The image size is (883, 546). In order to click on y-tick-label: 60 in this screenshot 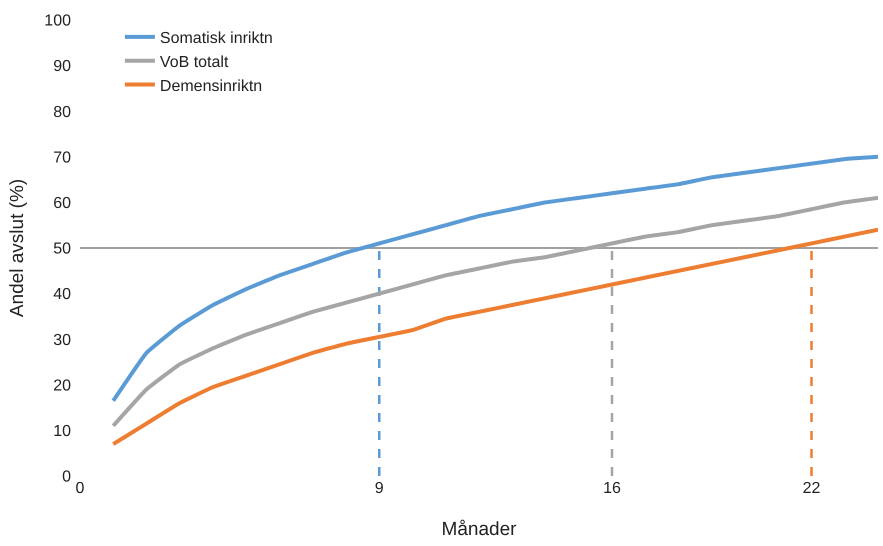, I will do `click(62, 203)`.